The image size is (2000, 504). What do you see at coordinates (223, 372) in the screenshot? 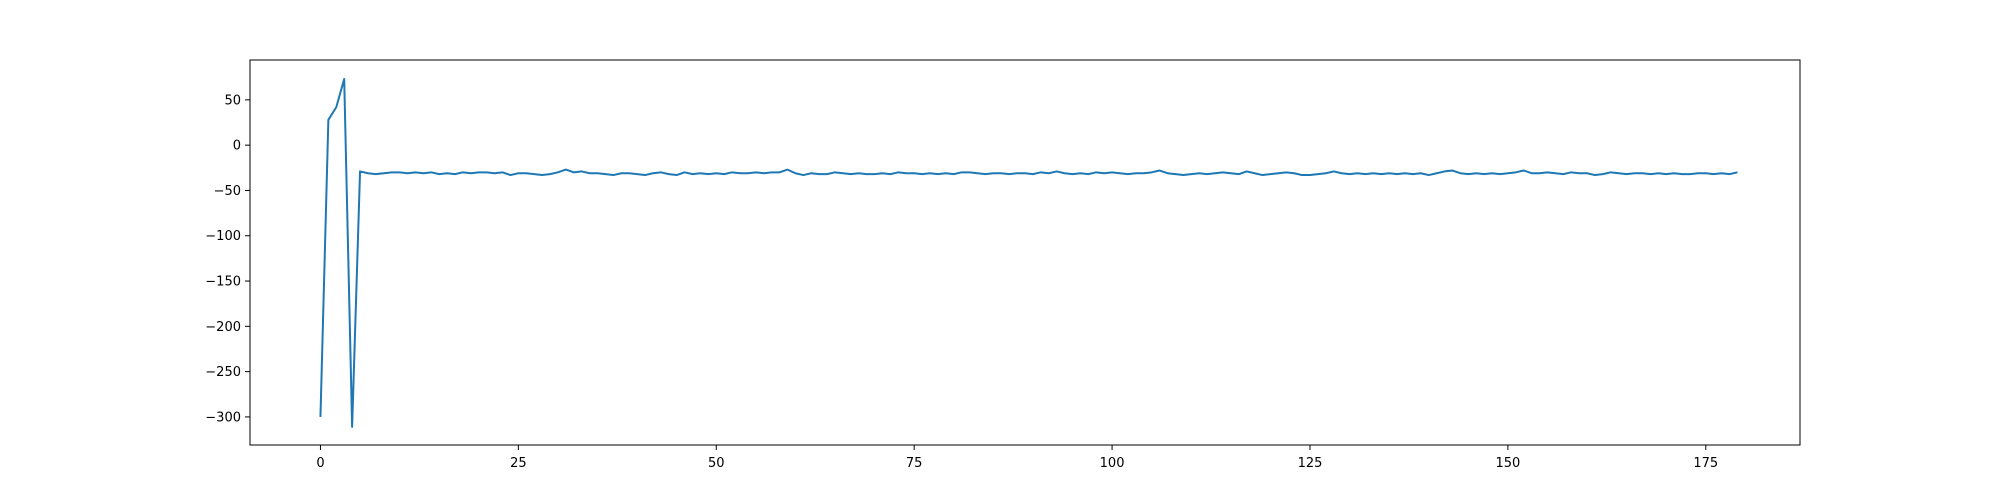
I see `y-tick-label: −250` at bounding box center [223, 372].